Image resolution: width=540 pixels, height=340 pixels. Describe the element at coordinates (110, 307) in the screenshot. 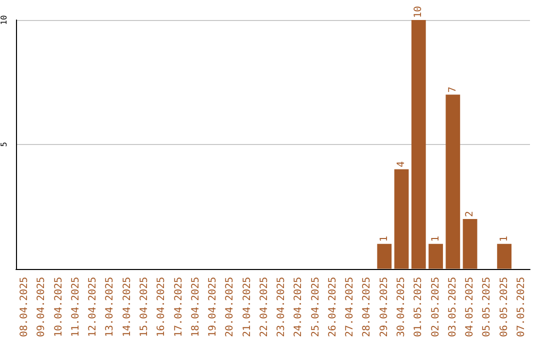

I see `x-tick-label: 13.04.2025` at that location.